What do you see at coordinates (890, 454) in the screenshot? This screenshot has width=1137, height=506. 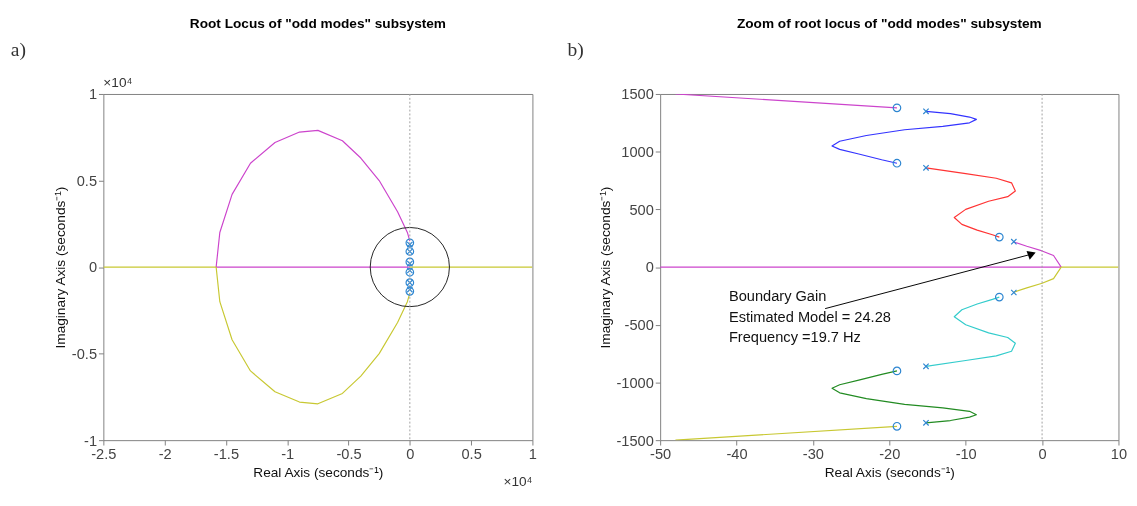 I see `x-tick-label: -20` at bounding box center [890, 454].